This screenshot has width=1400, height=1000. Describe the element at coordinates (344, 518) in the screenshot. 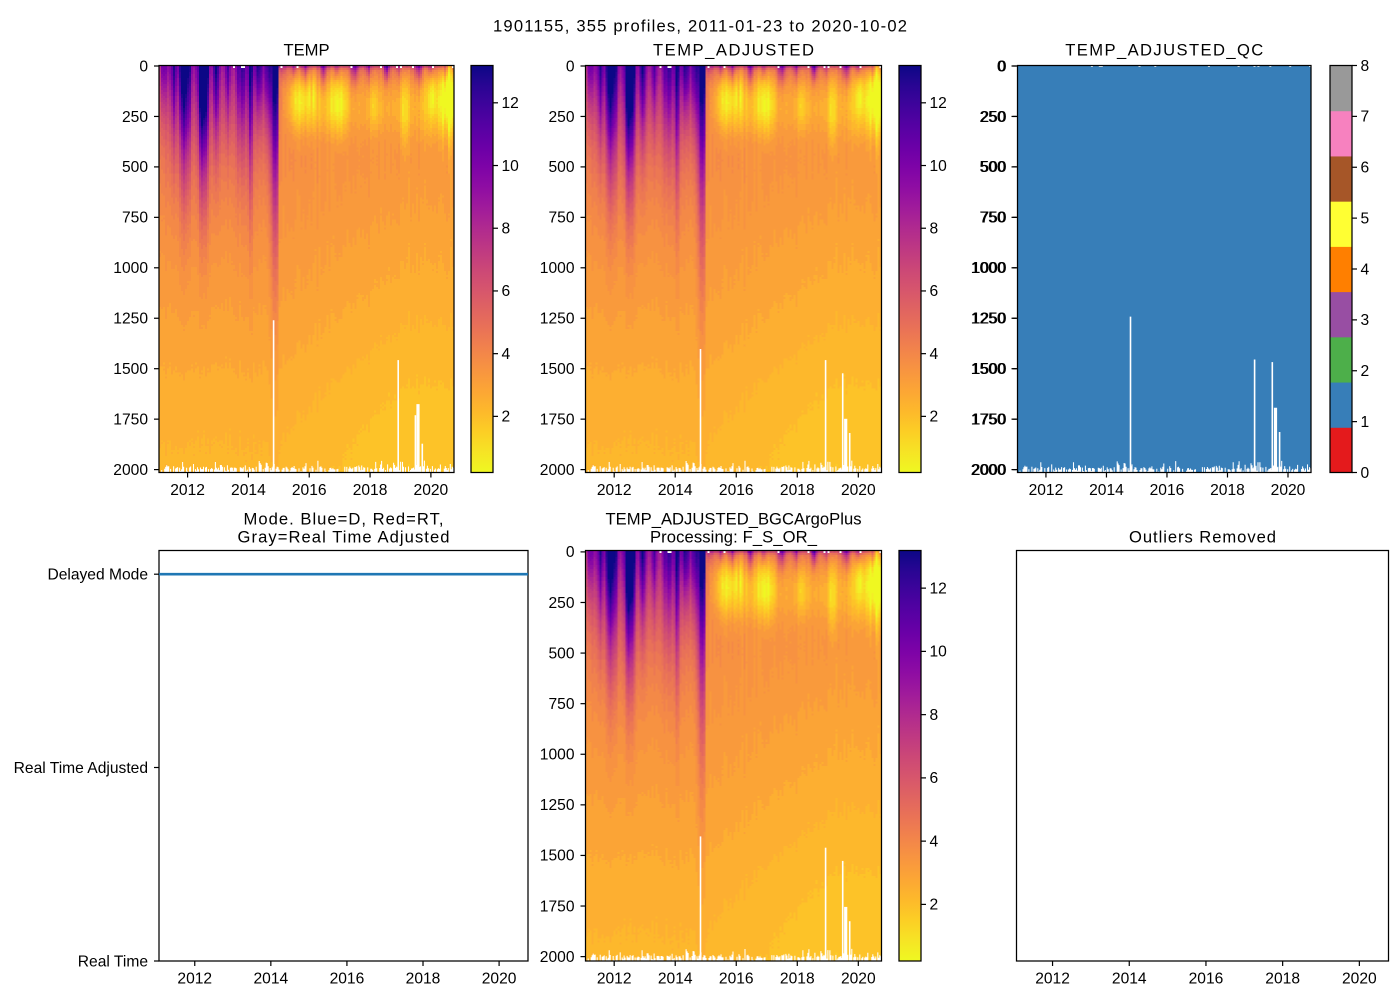

I see `svg-text: Mode. Blue=D, Red=RT,` at that location.